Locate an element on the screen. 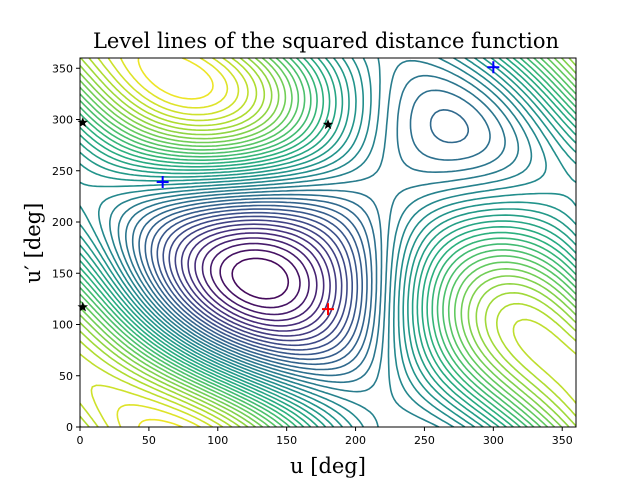 The width and height of the screenshot is (640, 480). x-tick-label: 300 is located at coordinates (493, 440).